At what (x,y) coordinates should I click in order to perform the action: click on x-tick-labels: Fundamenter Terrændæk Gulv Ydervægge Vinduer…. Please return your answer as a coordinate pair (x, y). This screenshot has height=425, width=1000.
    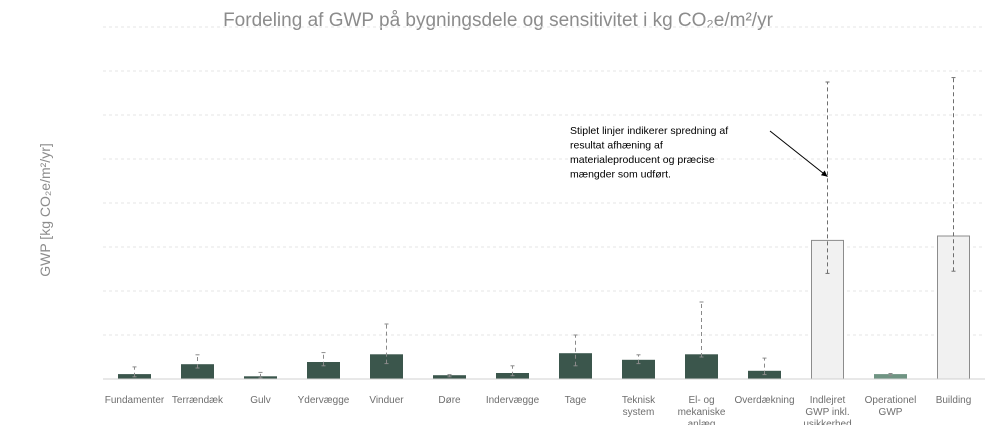
    Looking at the image, I should click on (538, 410).